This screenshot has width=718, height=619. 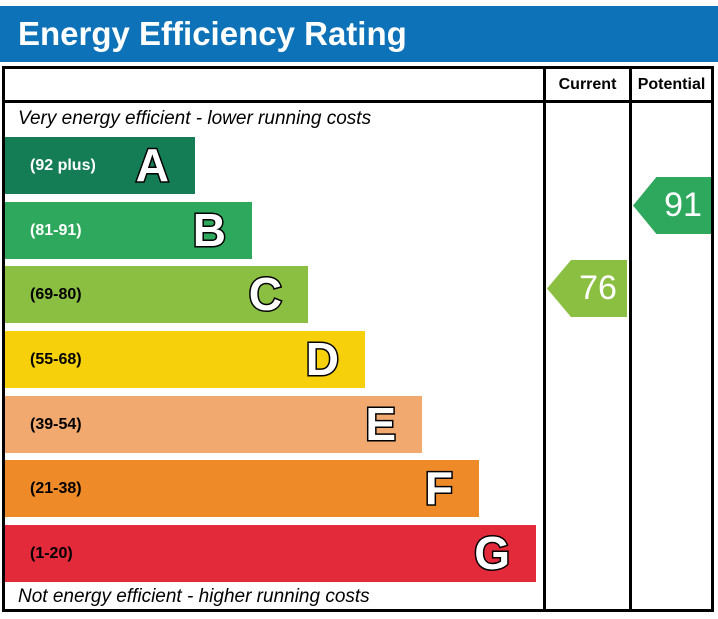 What do you see at coordinates (128, 230) in the screenshot?
I see `band-b: (81-91) B` at bounding box center [128, 230].